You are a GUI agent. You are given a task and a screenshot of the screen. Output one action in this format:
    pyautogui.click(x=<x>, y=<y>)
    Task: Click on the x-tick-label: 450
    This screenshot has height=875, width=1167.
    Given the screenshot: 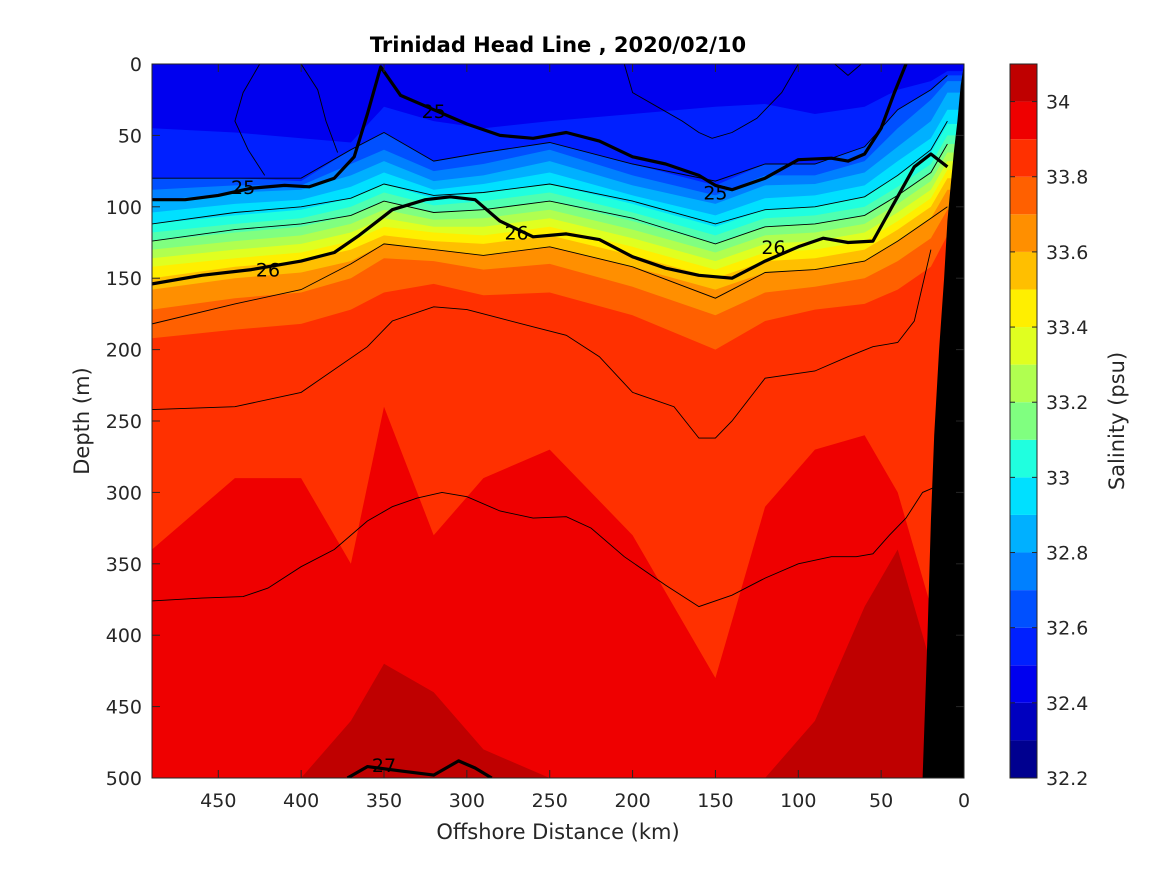 What is the action you would take?
    pyautogui.click(x=218, y=801)
    